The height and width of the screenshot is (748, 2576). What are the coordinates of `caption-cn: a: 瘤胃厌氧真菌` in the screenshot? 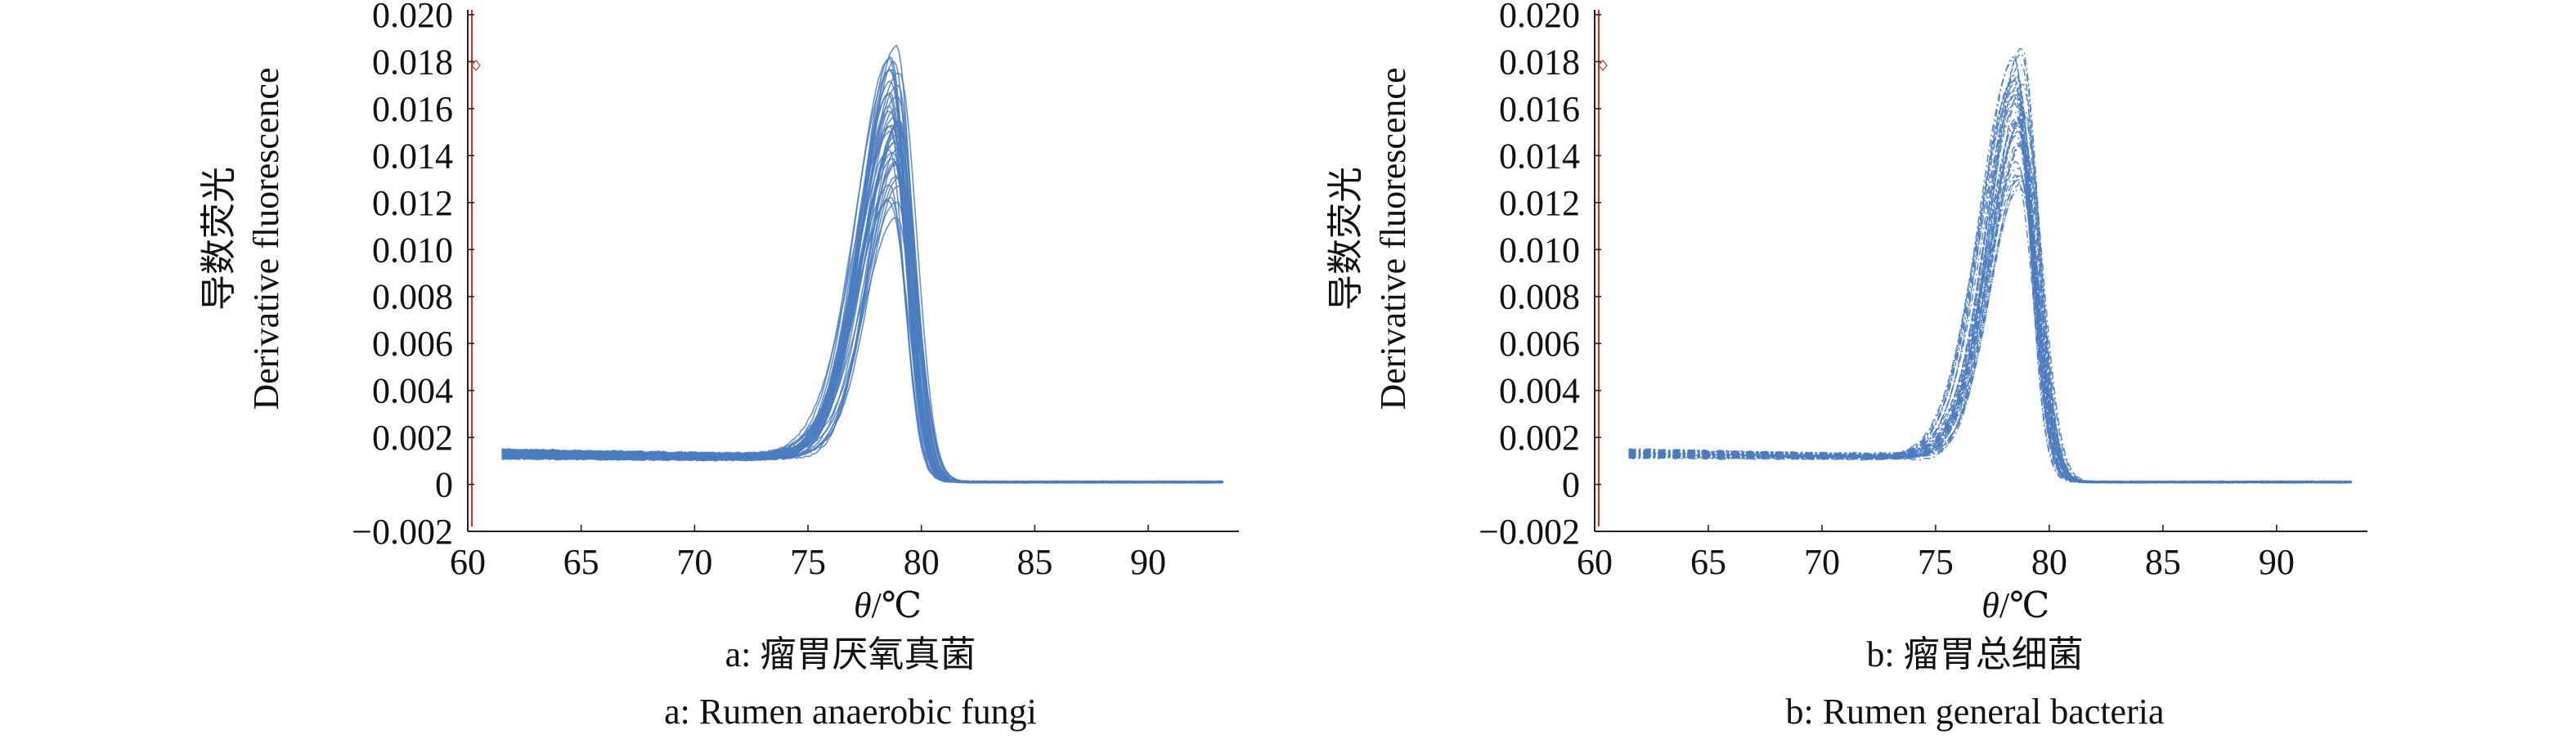 It's located at (851, 654).